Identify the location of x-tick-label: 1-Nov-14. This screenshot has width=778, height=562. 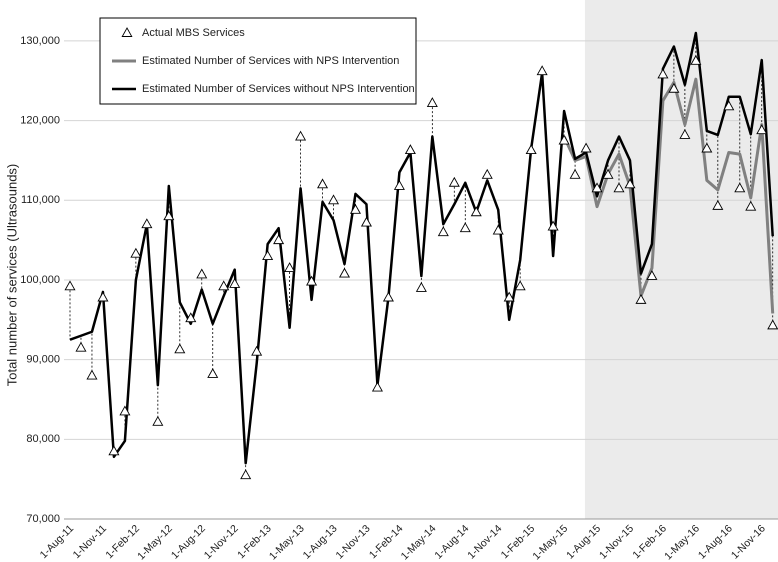
(484, 542).